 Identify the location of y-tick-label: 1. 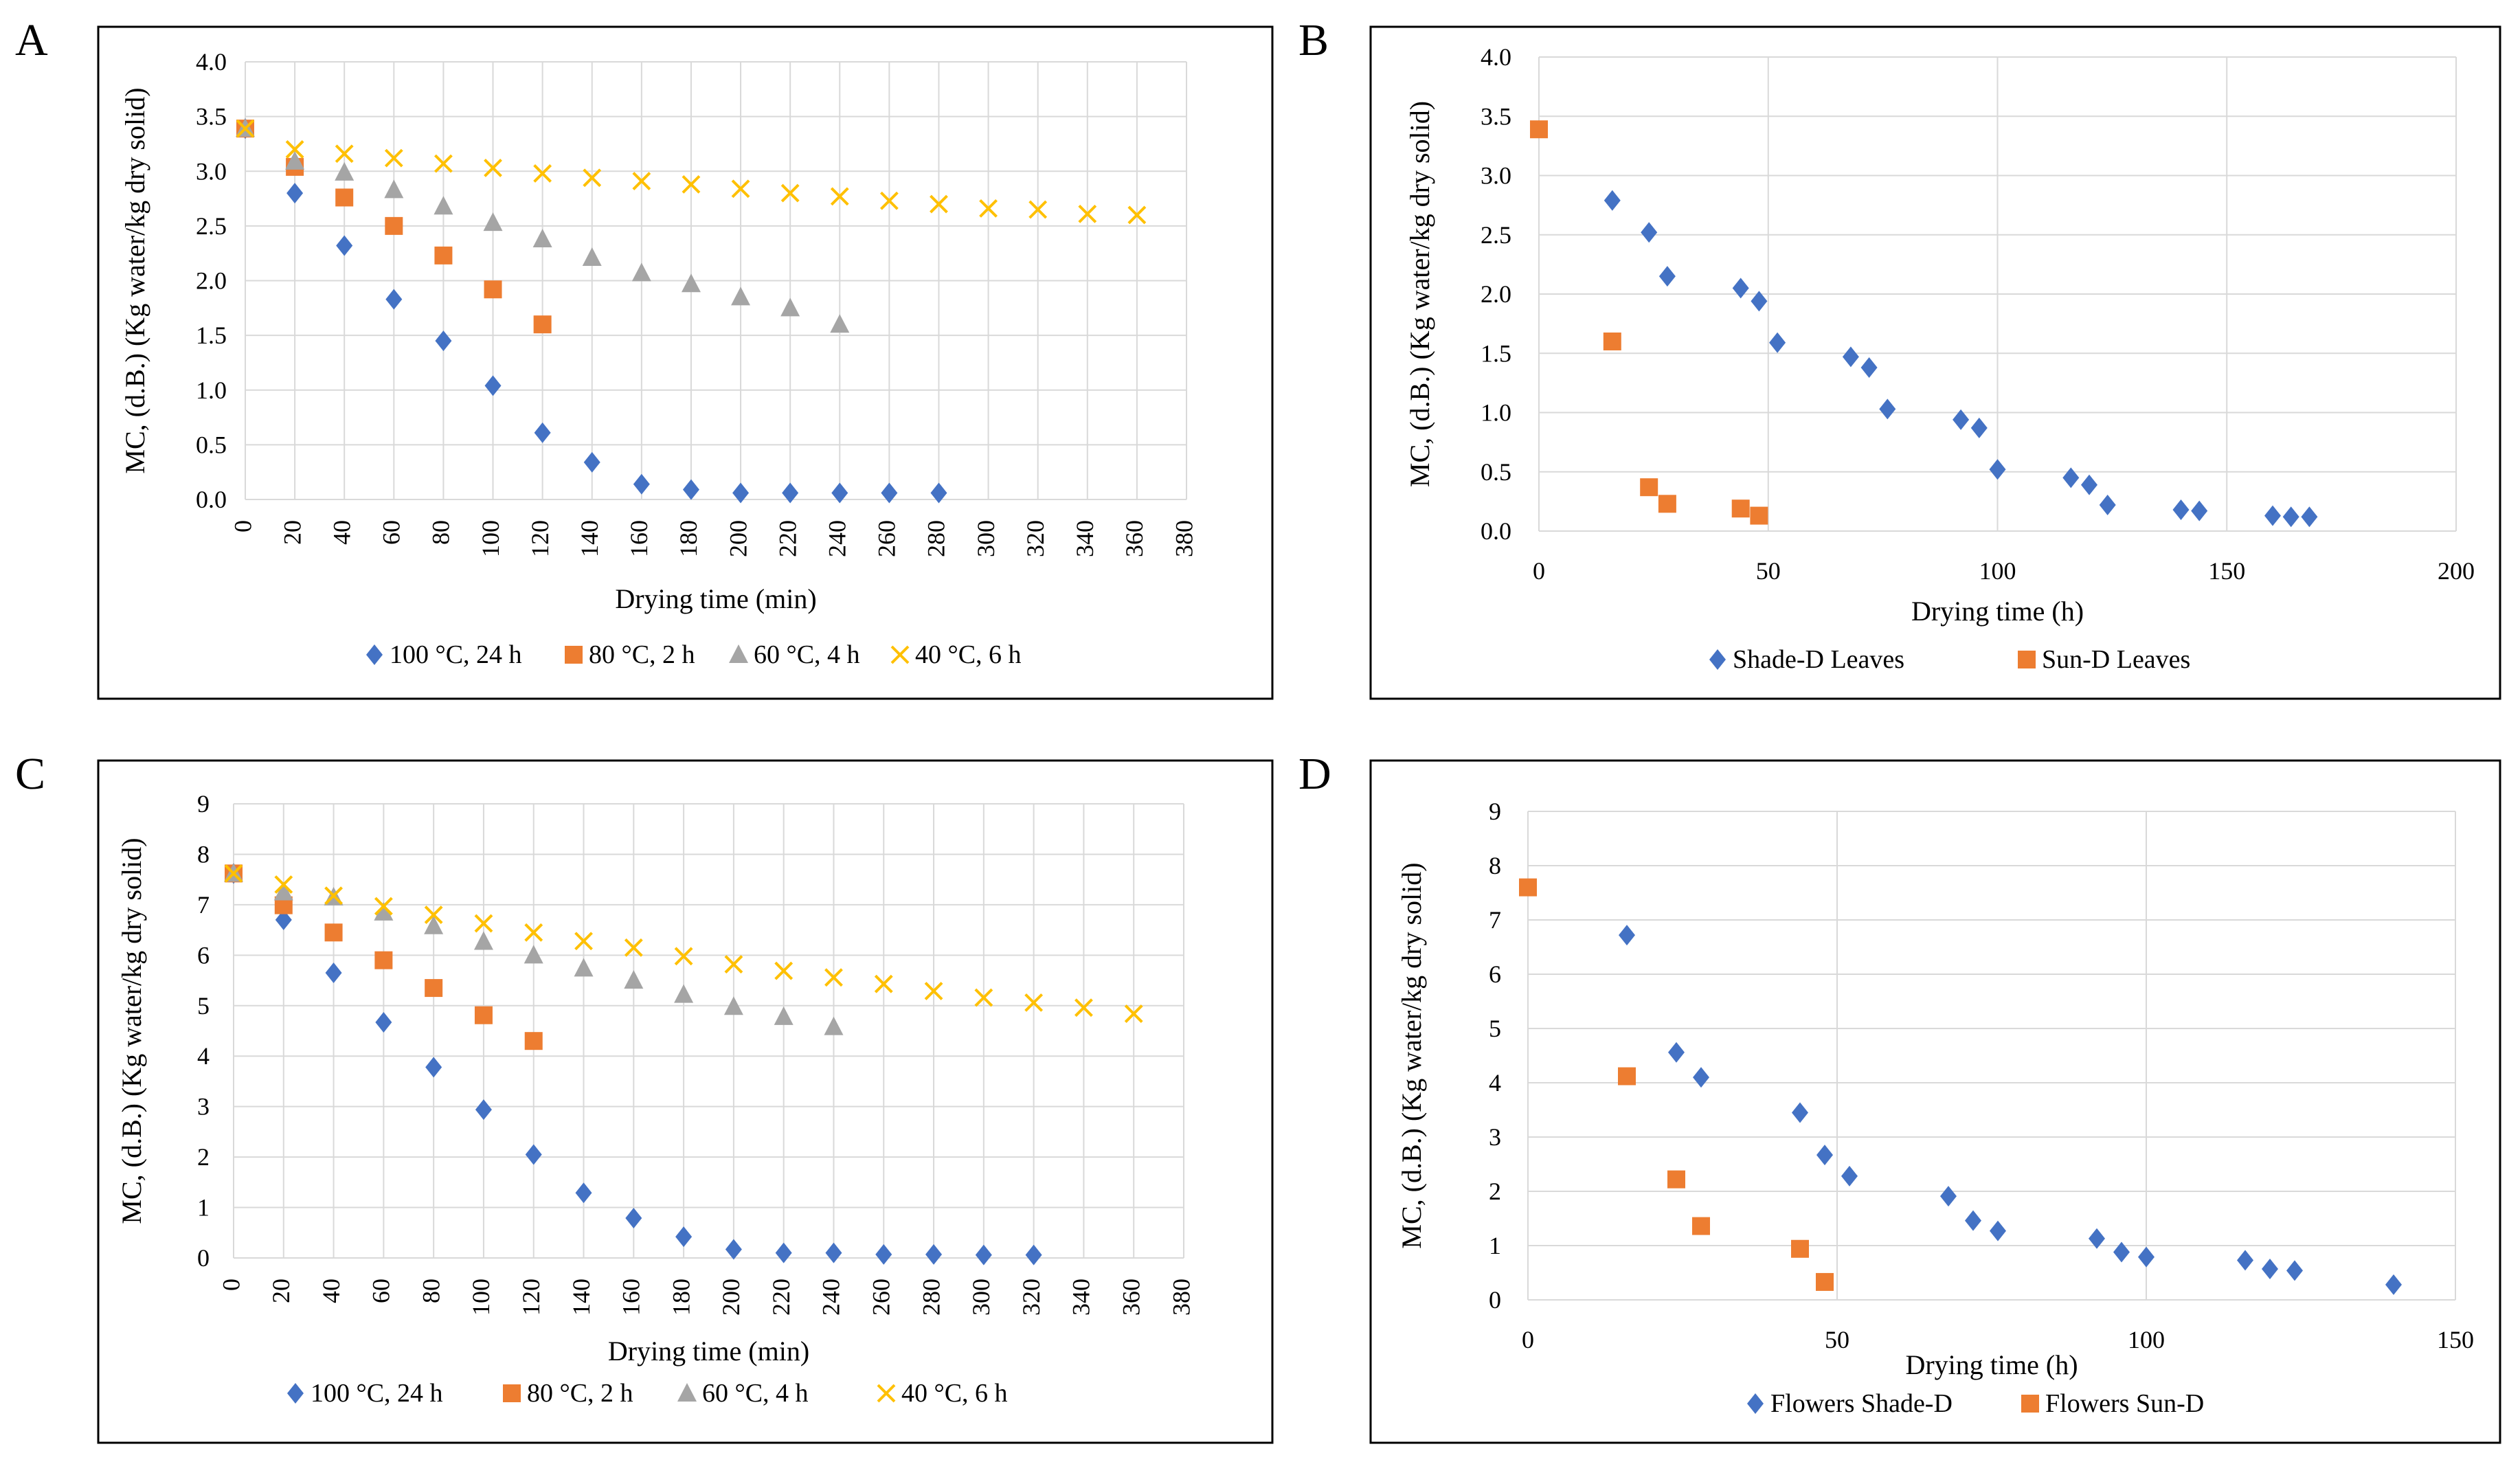
(1495, 1245).